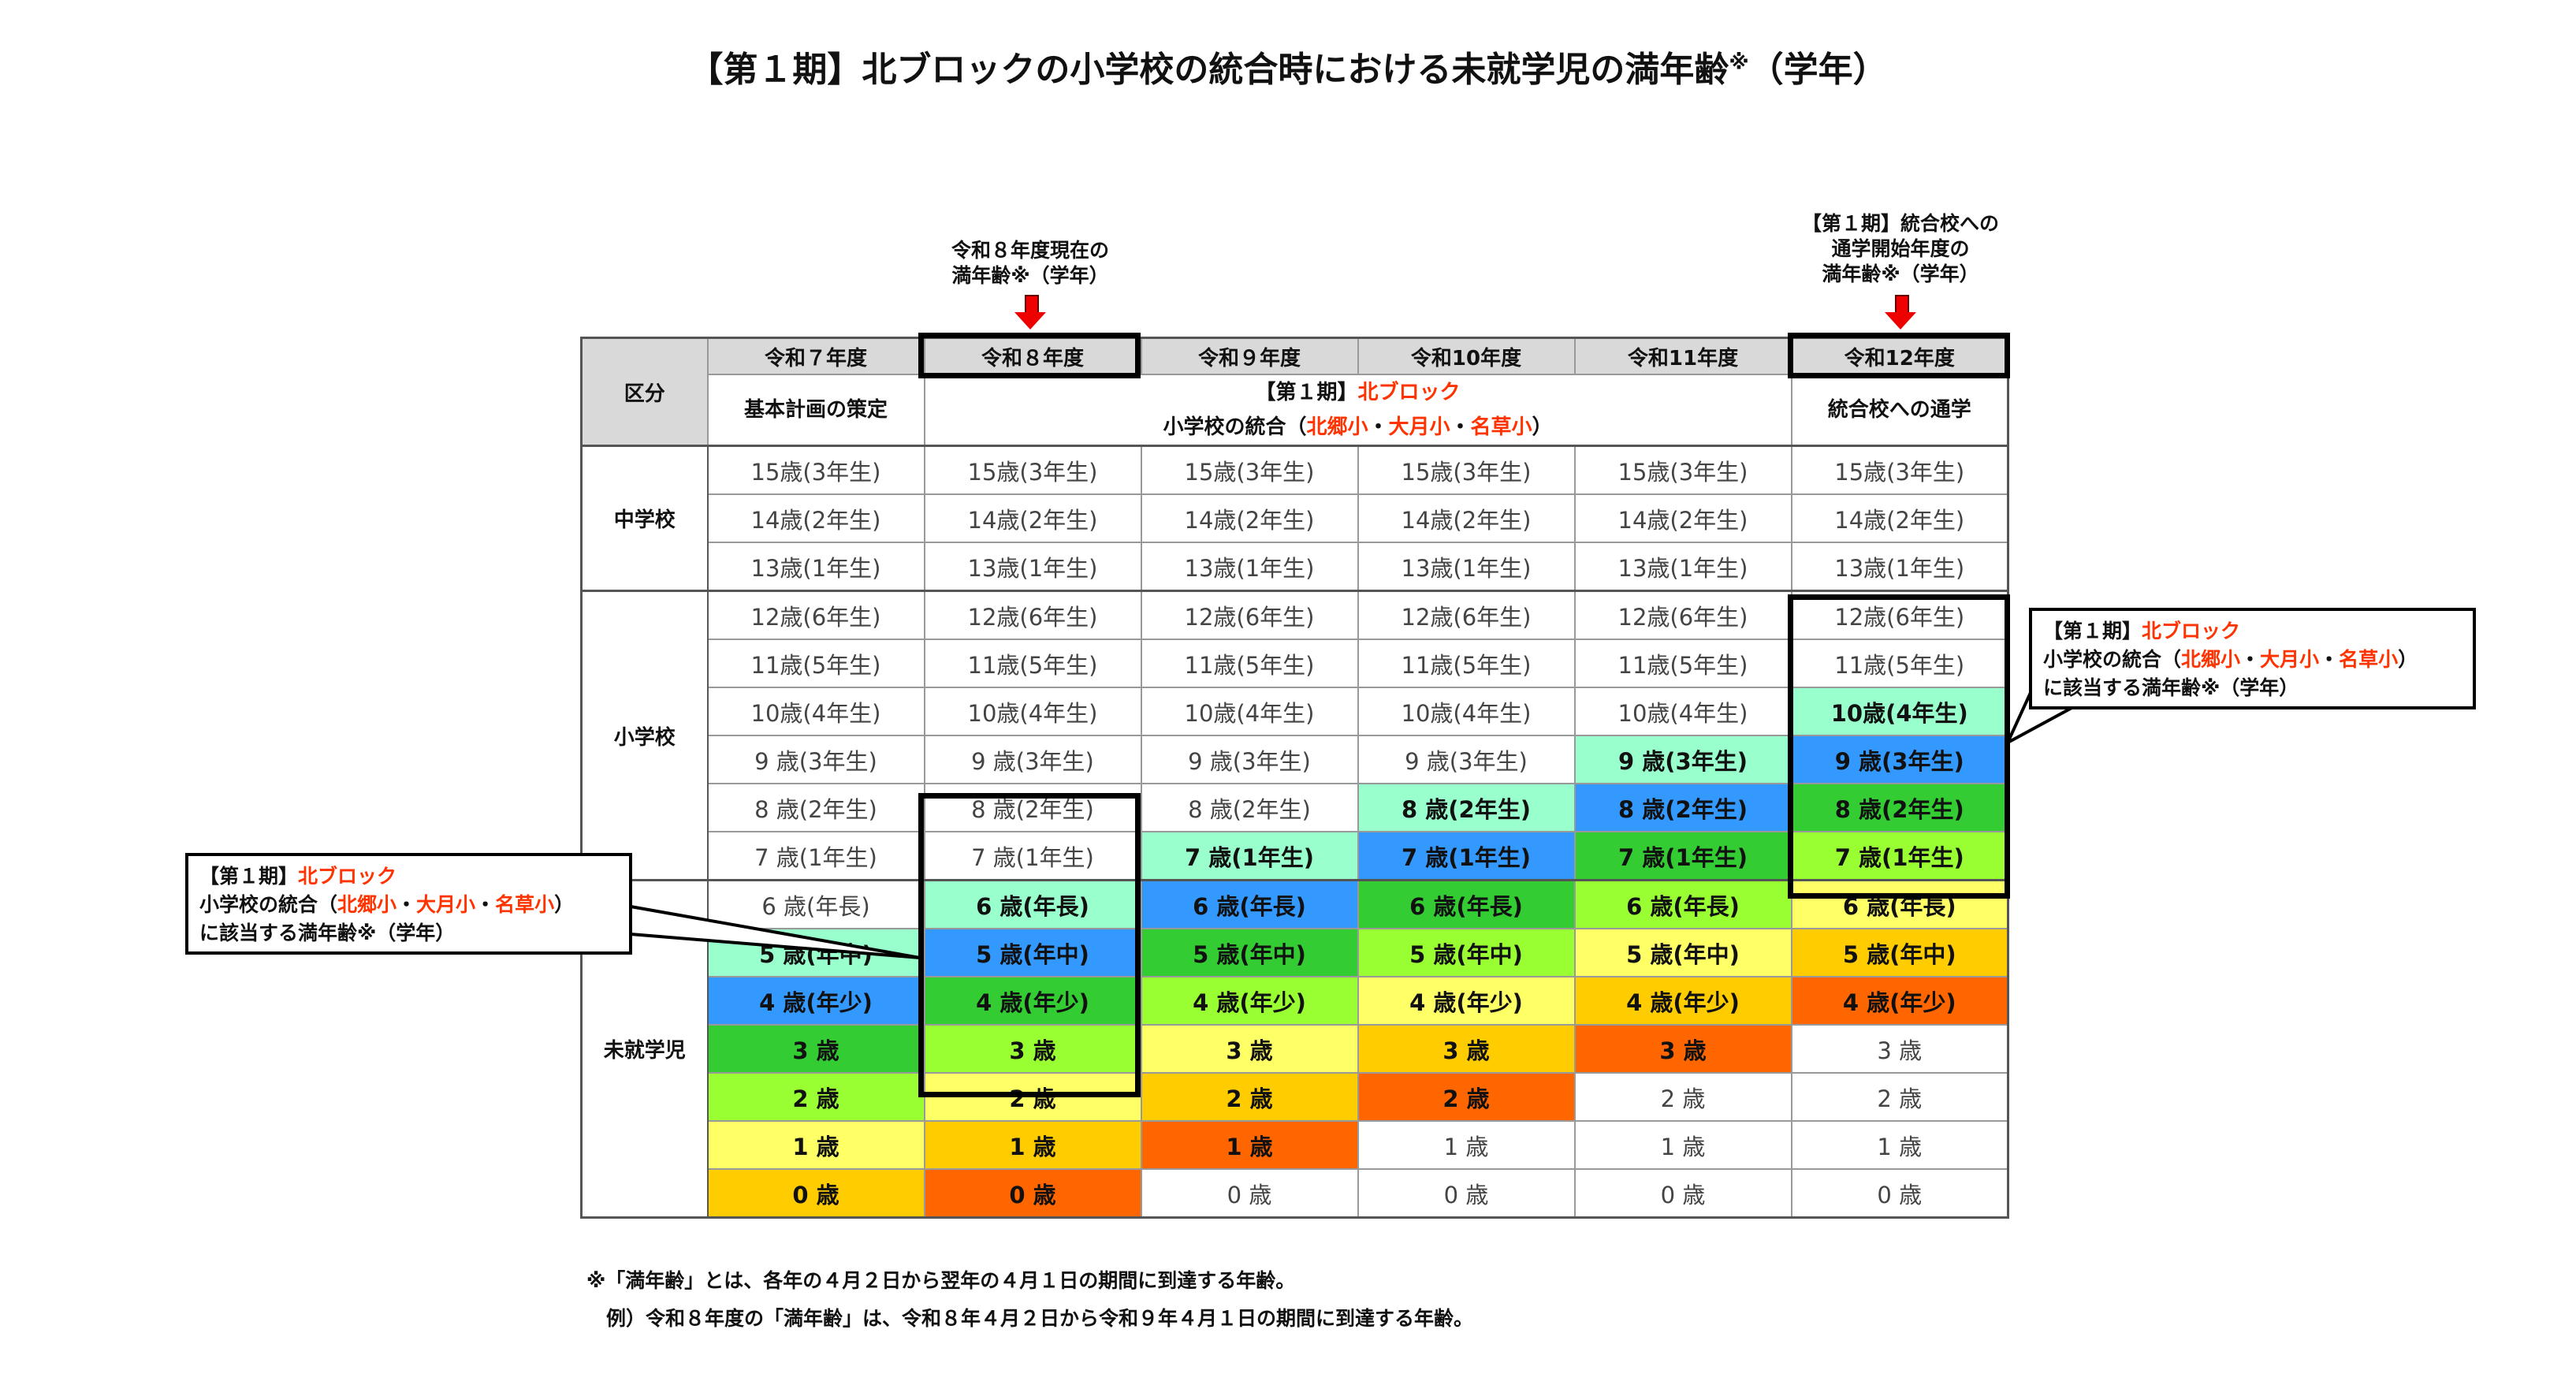 Image resolution: width=2576 pixels, height=1374 pixels. Describe the element at coordinates (1899, 410) in the screenshot. I see `phase-commute: 統合校への通学` at that location.